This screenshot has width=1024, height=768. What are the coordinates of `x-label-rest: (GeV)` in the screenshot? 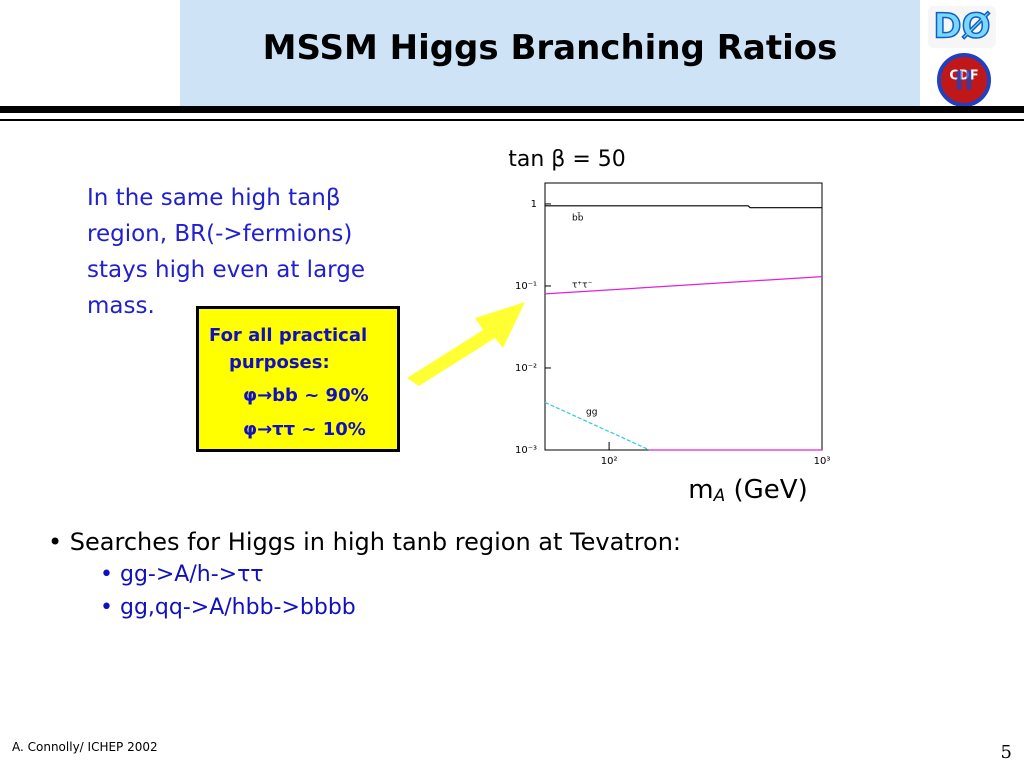 It's located at (766, 490).